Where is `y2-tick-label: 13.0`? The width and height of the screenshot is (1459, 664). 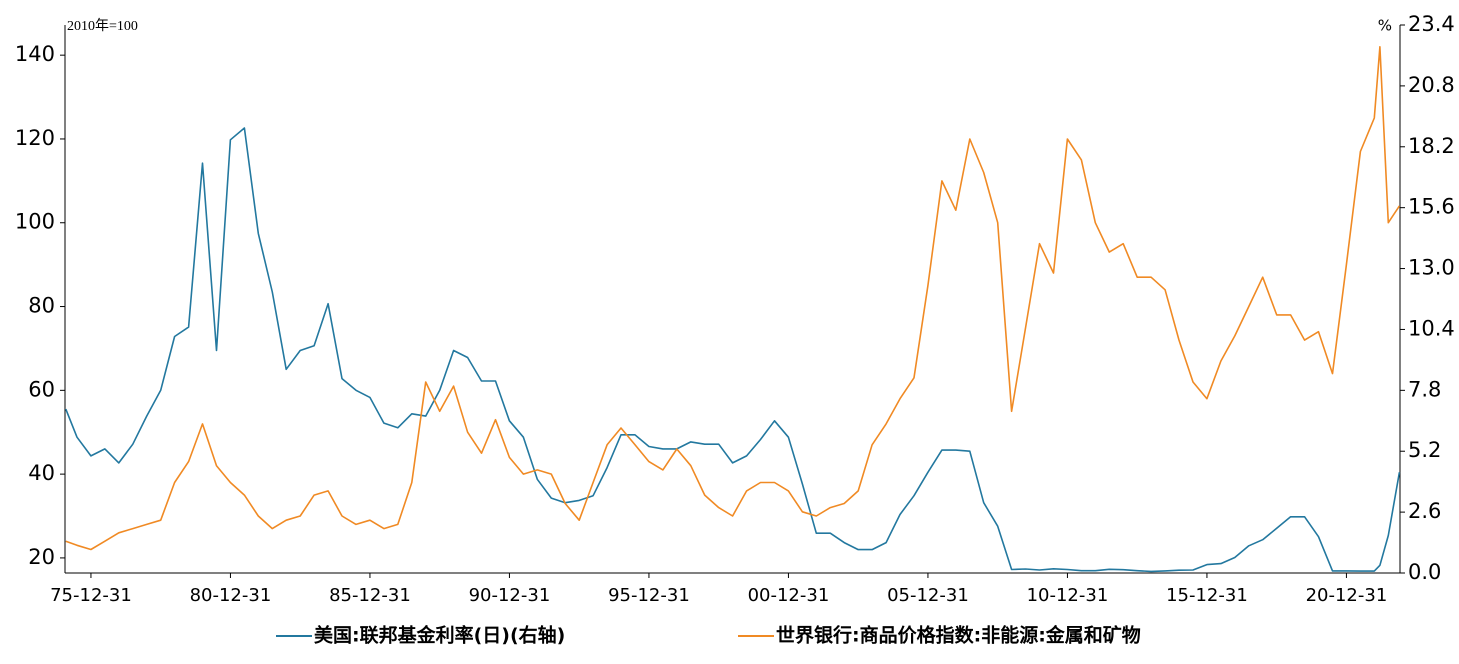 y2-tick-label: 13.0 is located at coordinates (1431, 268).